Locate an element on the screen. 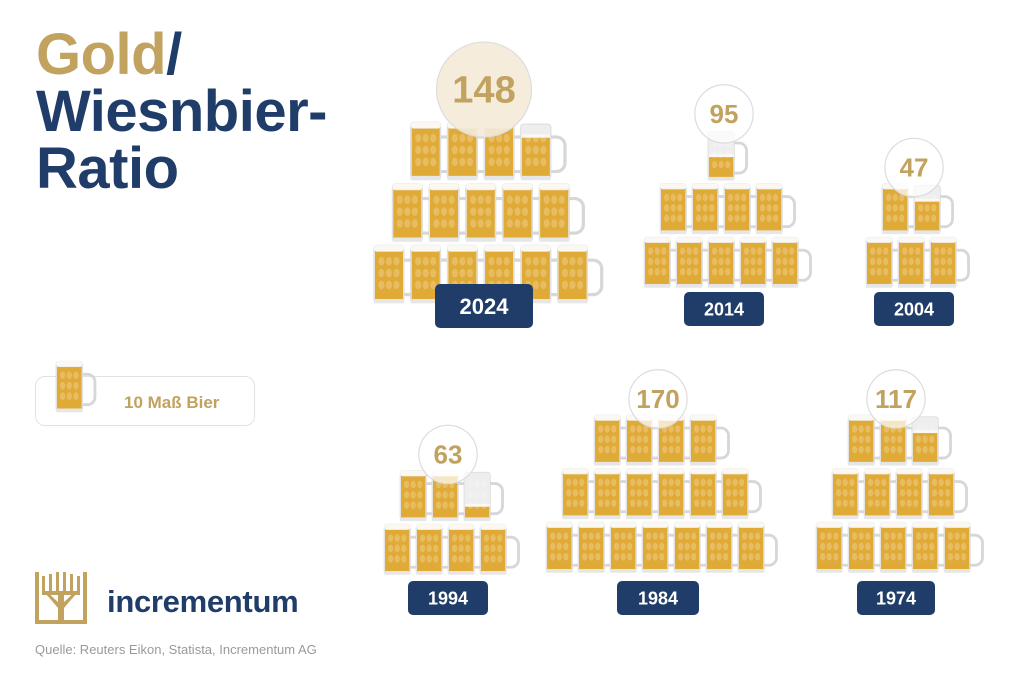 The image size is (1024, 683). stack-2004: 47 2004 is located at coordinates (917, 231).